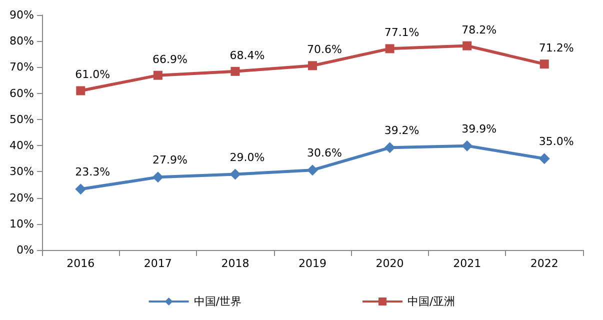  Describe the element at coordinates (247, 55) in the screenshot. I see `data-label: 68.4%` at that location.